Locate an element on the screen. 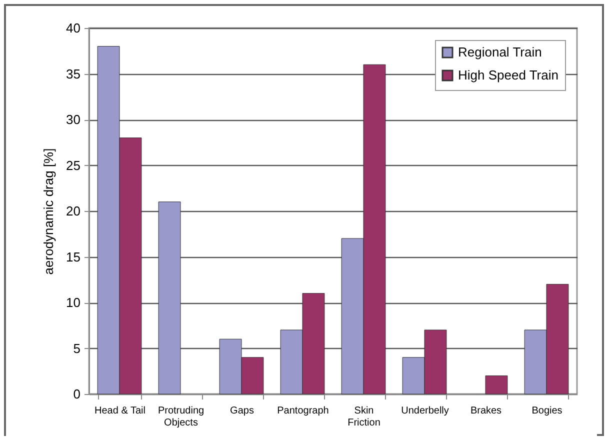 The image size is (614, 444). y-tick-label: 5 is located at coordinates (76, 348).